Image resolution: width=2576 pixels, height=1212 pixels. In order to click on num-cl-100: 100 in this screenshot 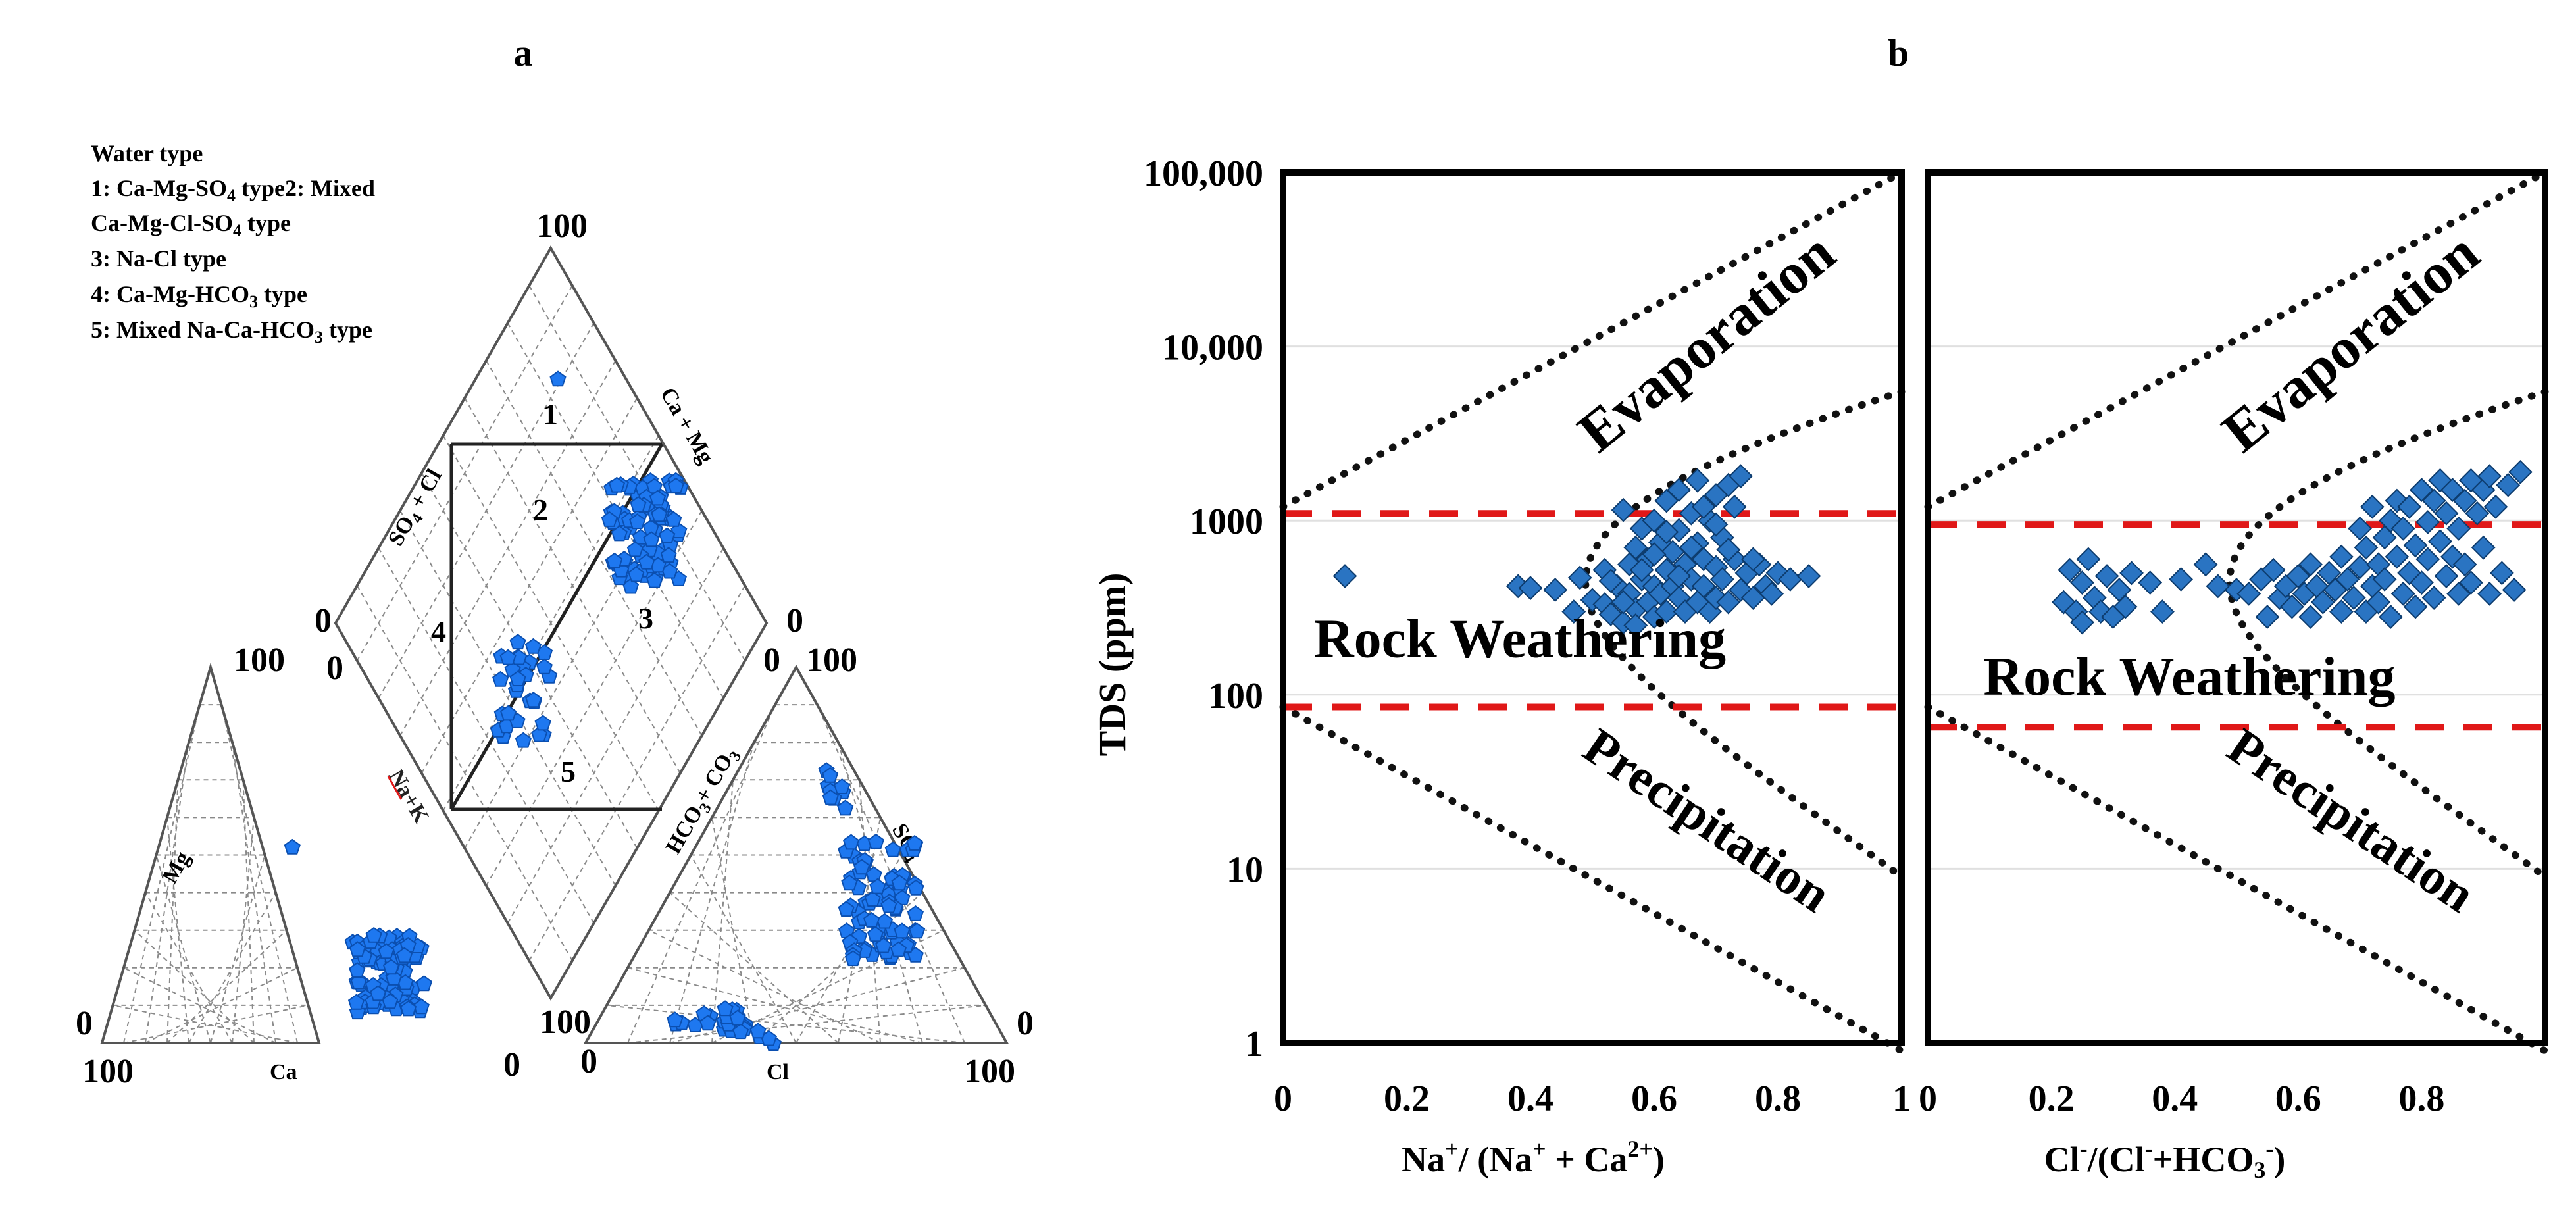, I will do `click(989, 1071)`.